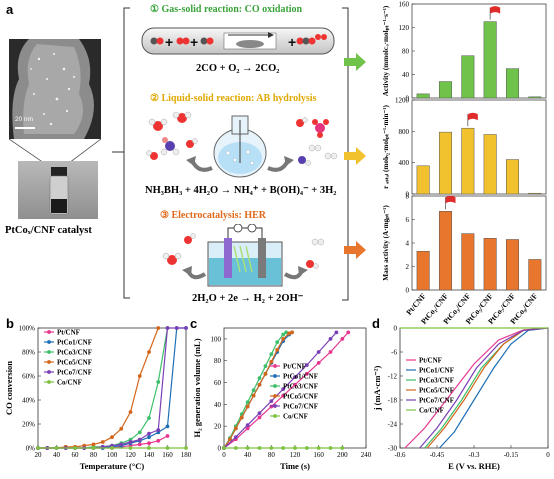 Image resolution: width=554 pixels, height=479 pixels. Describe the element at coordinates (548, 455) in the screenshot. I see `x-tick-label: 0` at that location.